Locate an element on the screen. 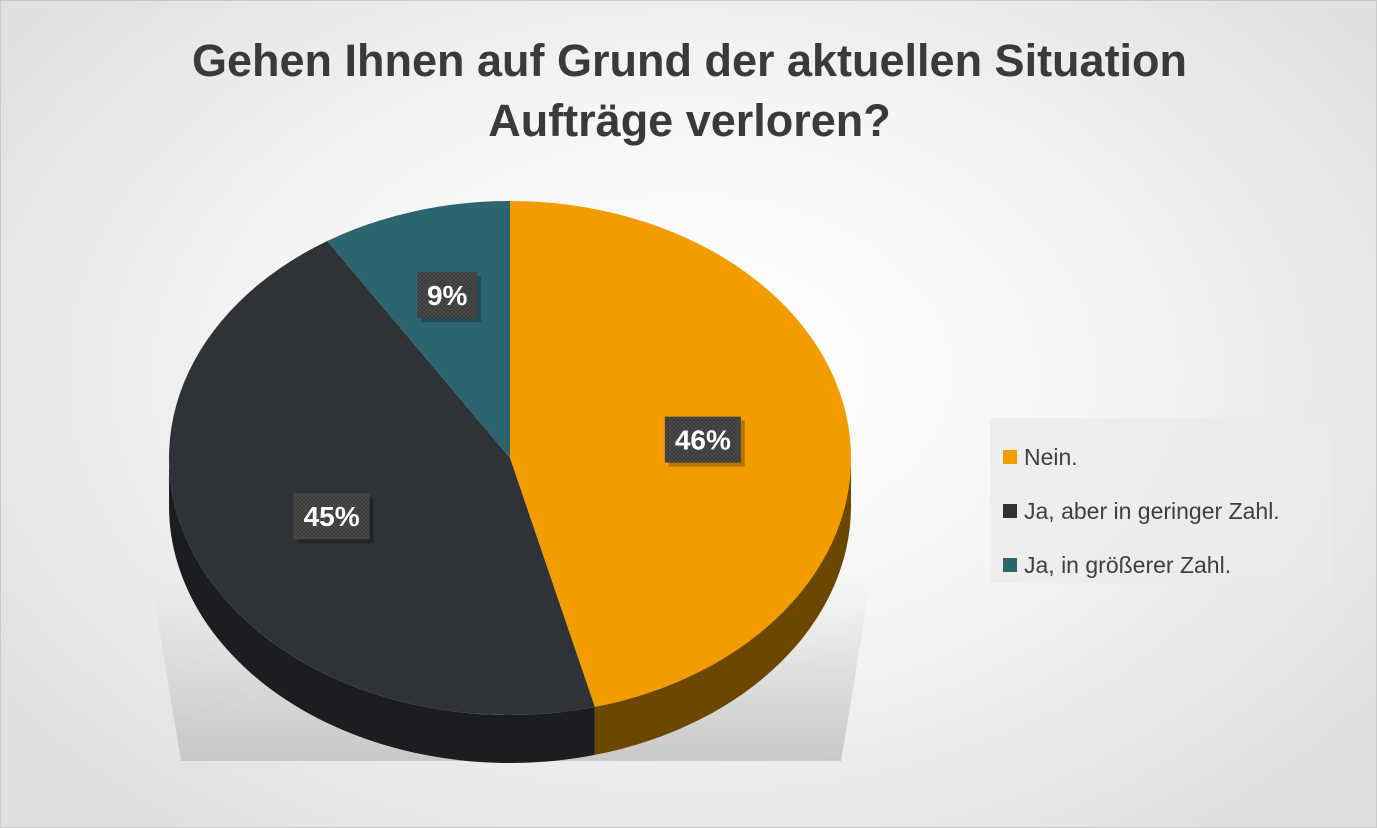  data-label-2: 9% is located at coordinates (449, 297).